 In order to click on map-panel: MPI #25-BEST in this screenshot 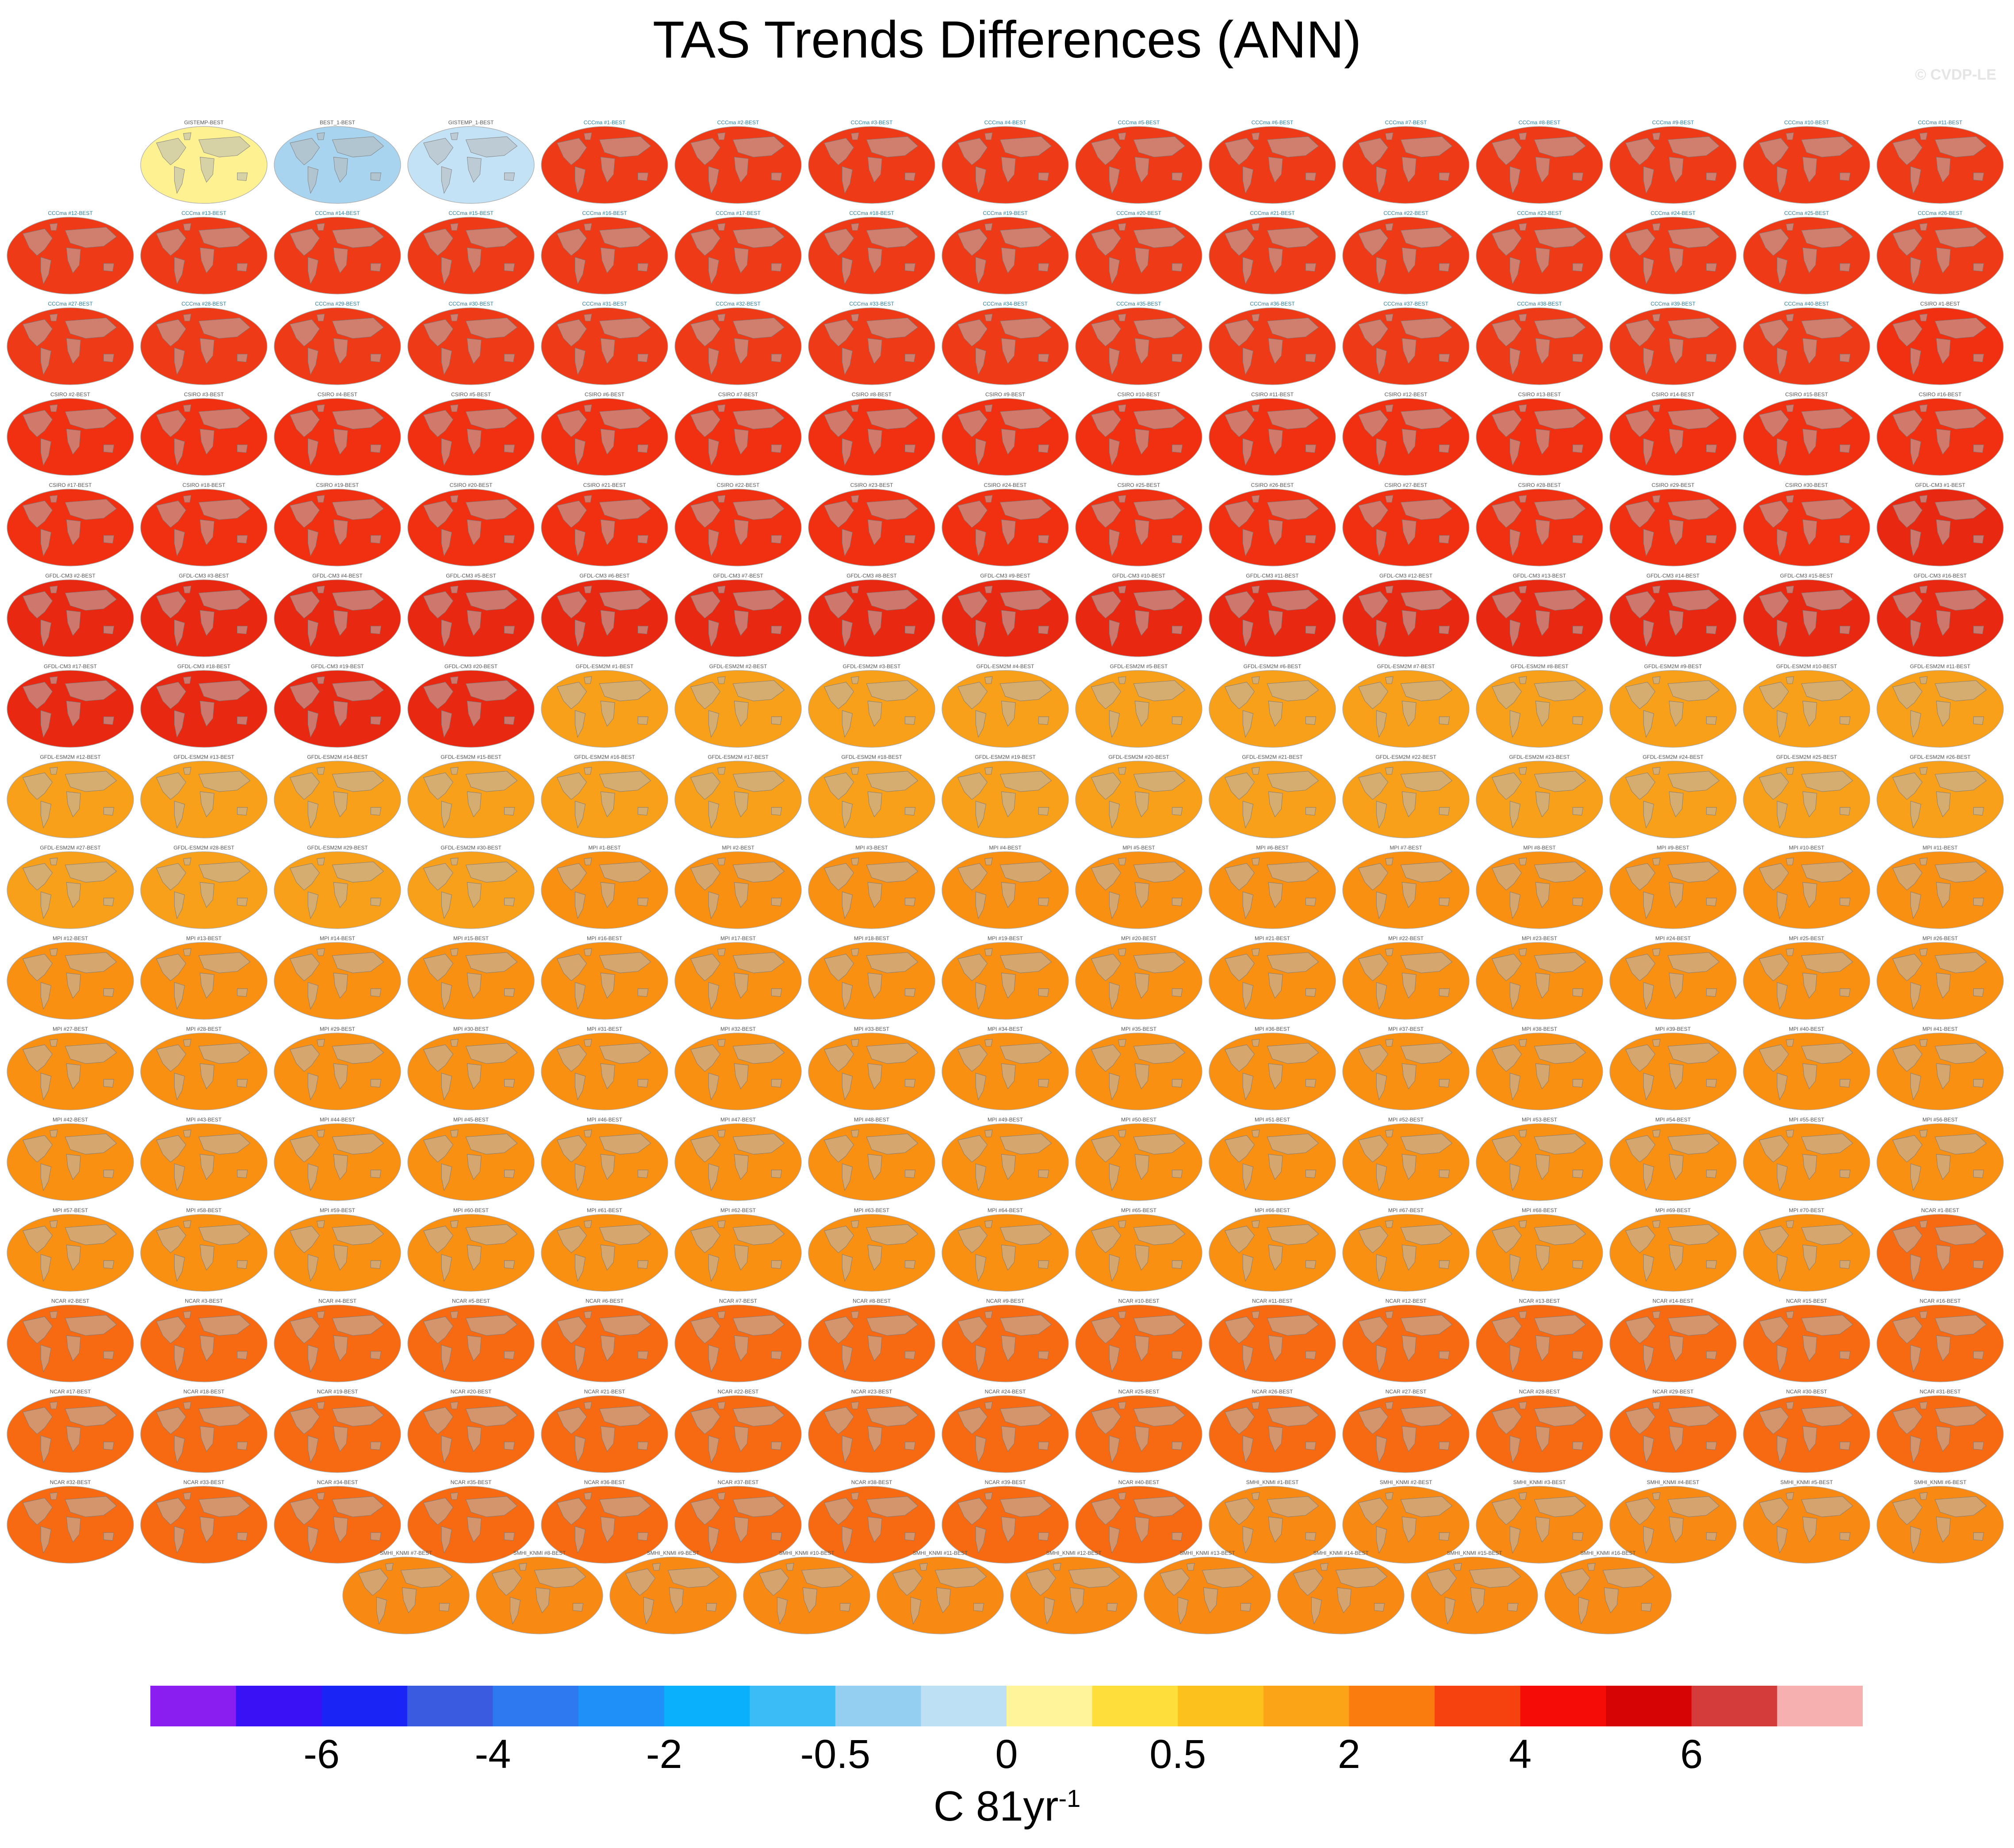, I will do `click(1806, 977)`.